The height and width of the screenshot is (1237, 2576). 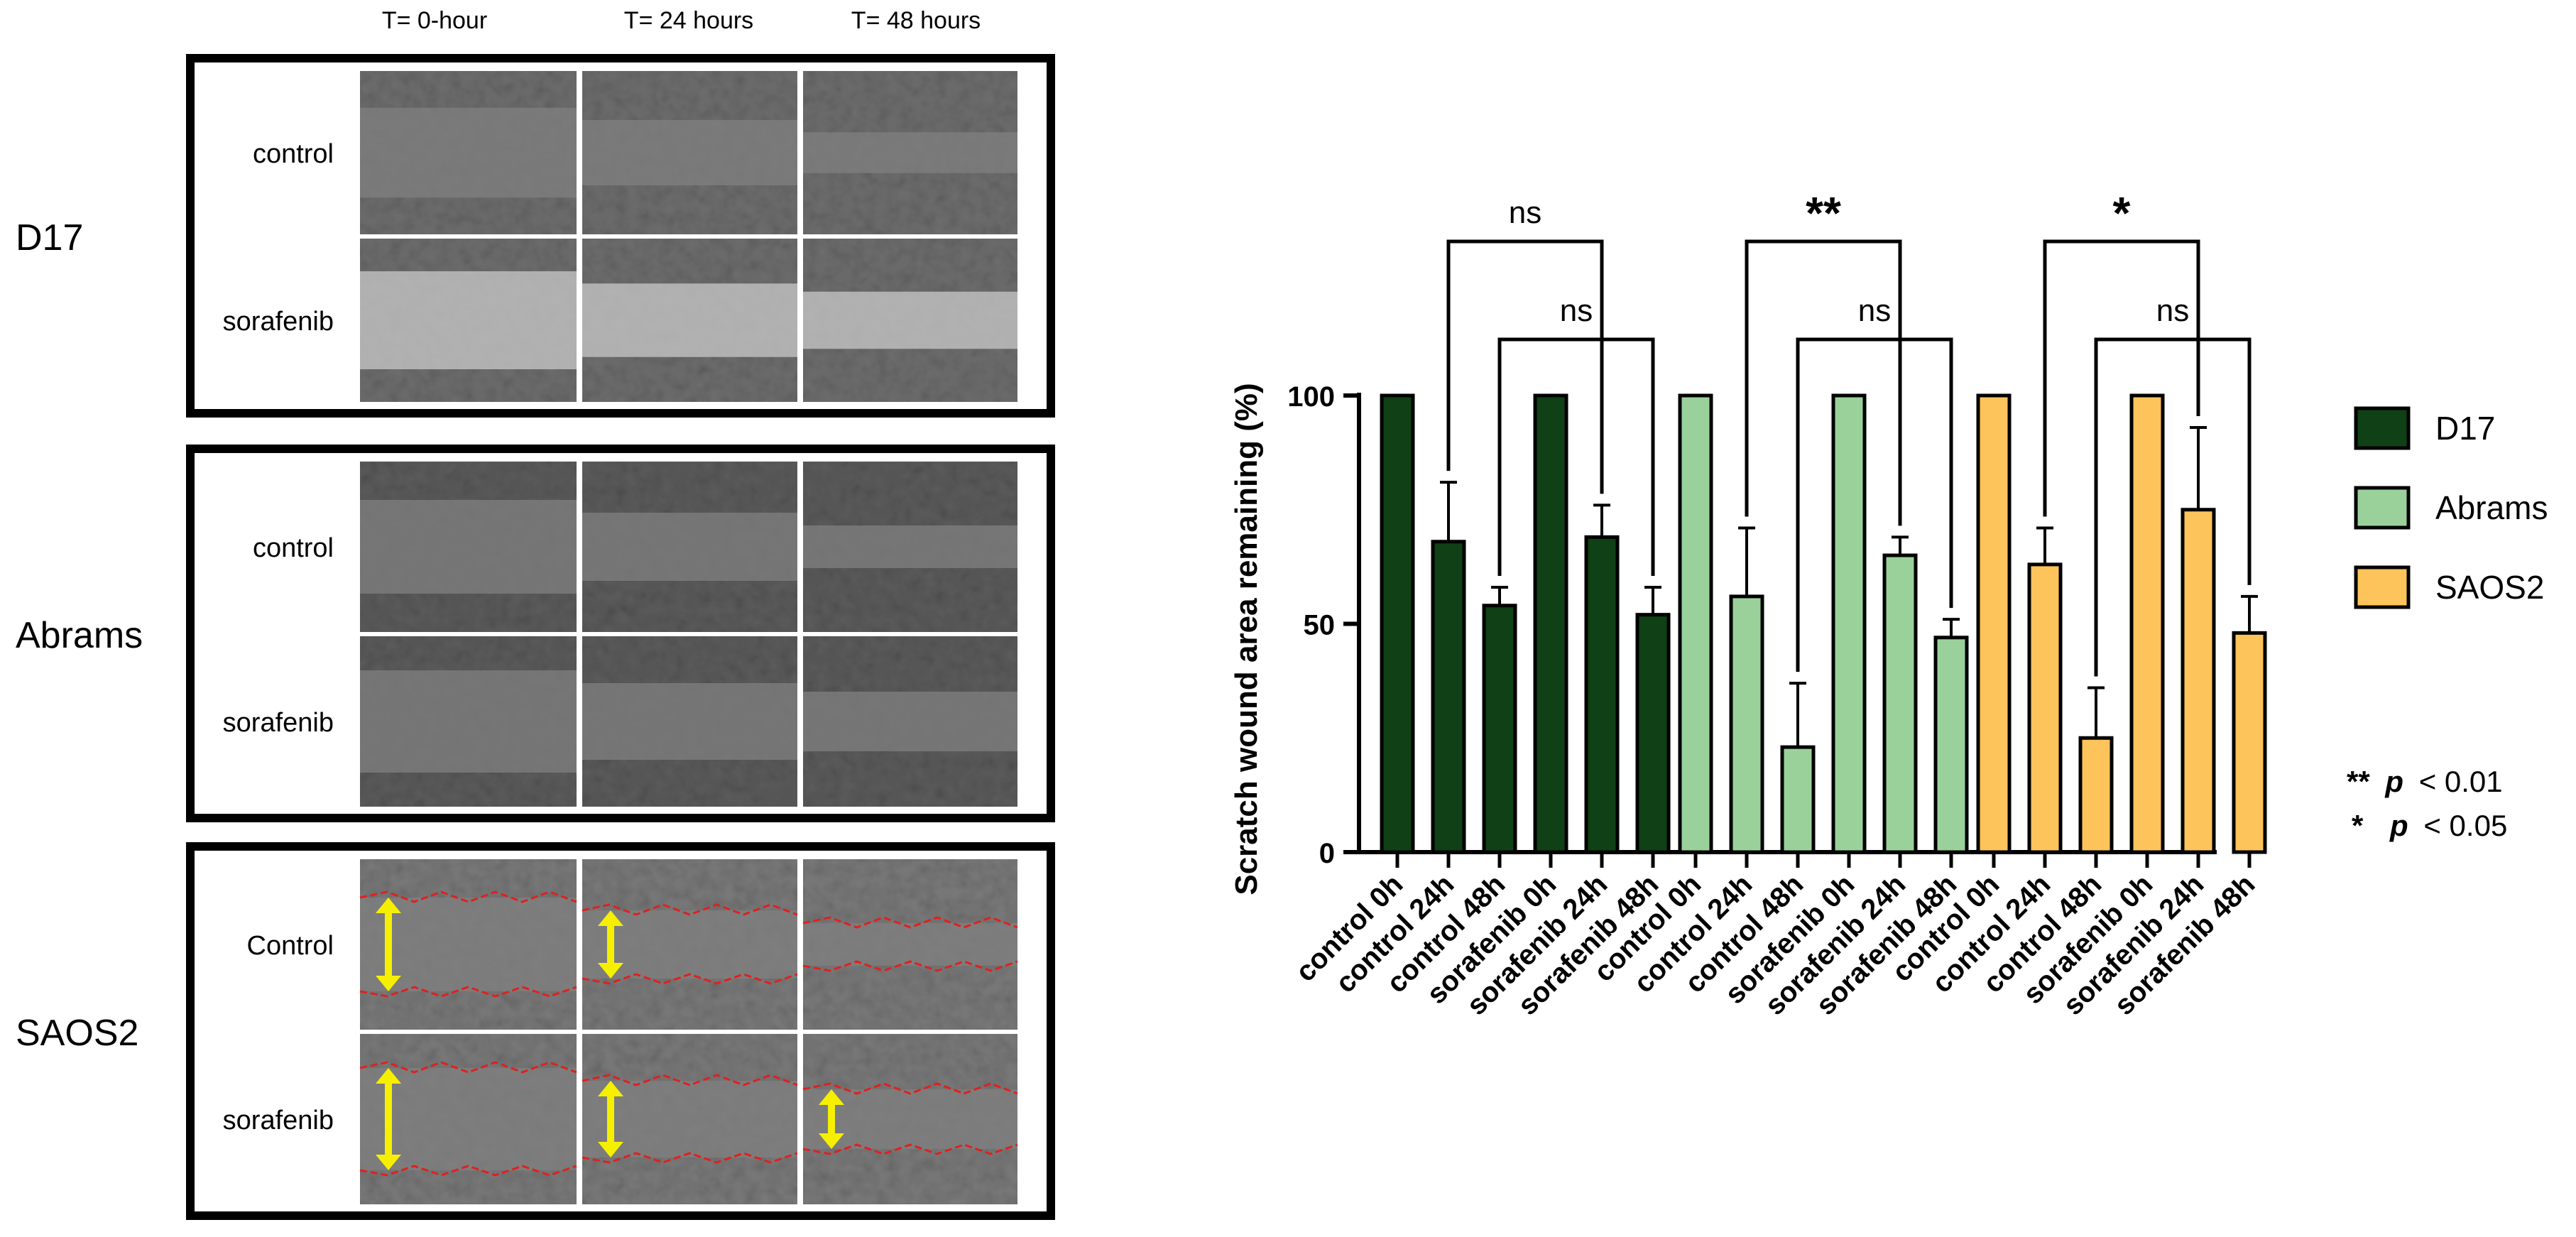 I want to click on significance-label-upper: ns, so click(x=1525, y=213).